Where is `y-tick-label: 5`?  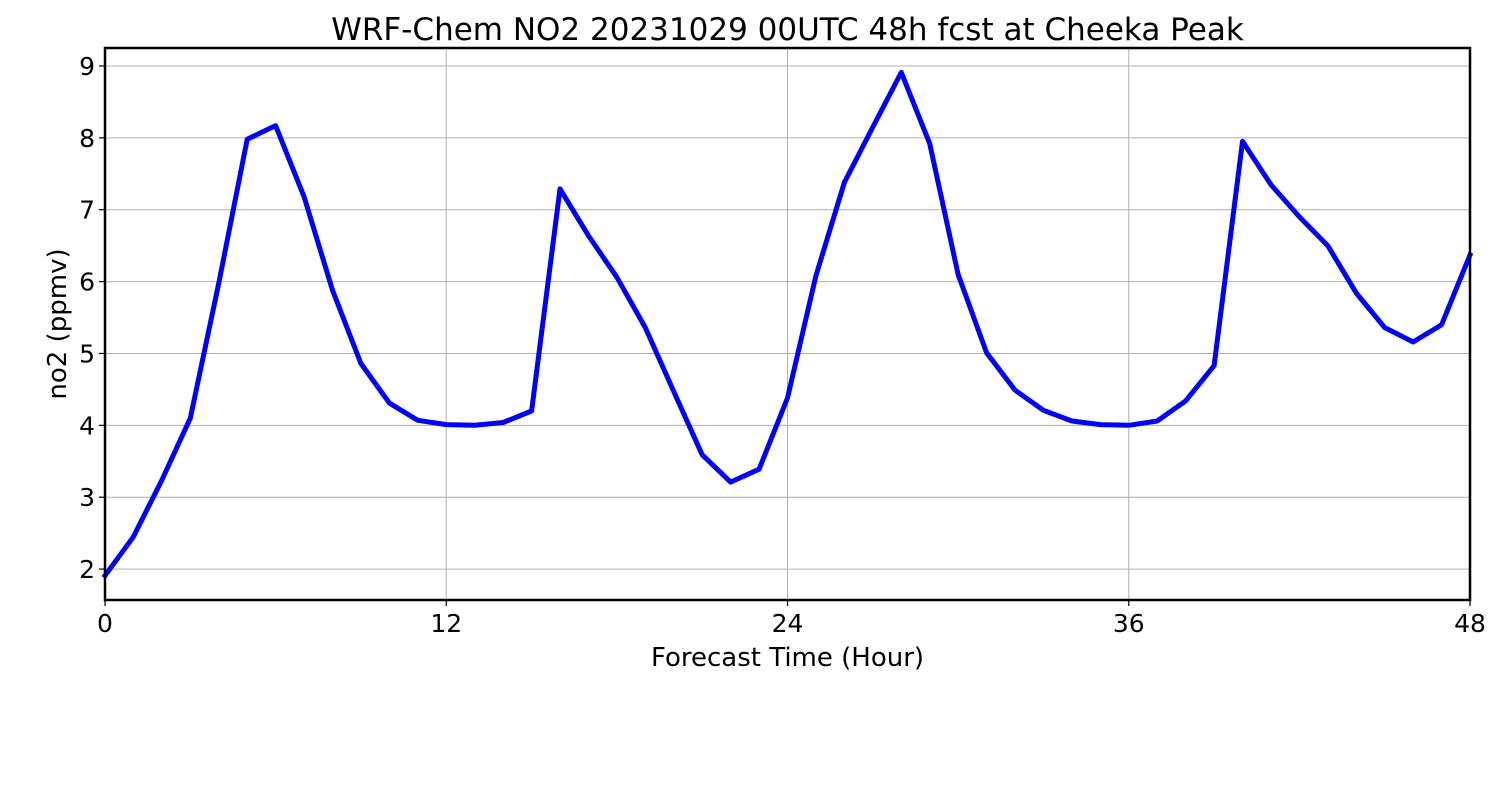 y-tick-label: 5 is located at coordinates (87, 353).